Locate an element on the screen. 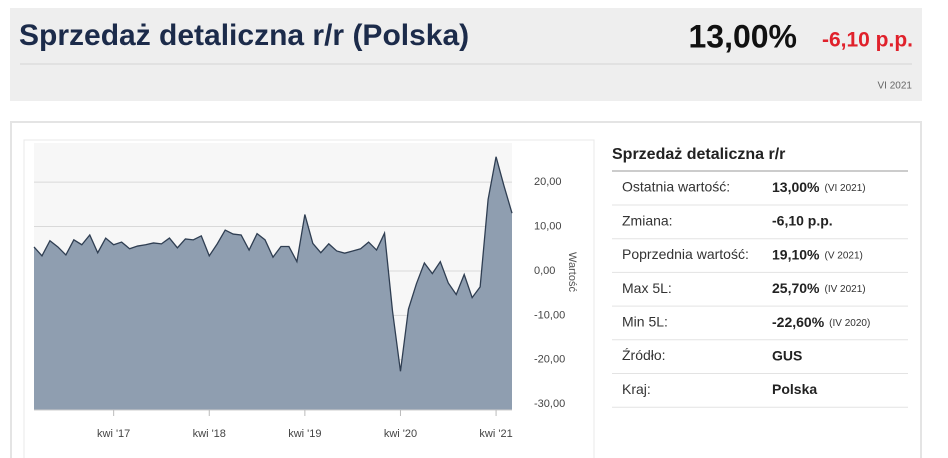 This screenshot has height=458, width=948. header-value: 13,00% is located at coordinates (742, 36).